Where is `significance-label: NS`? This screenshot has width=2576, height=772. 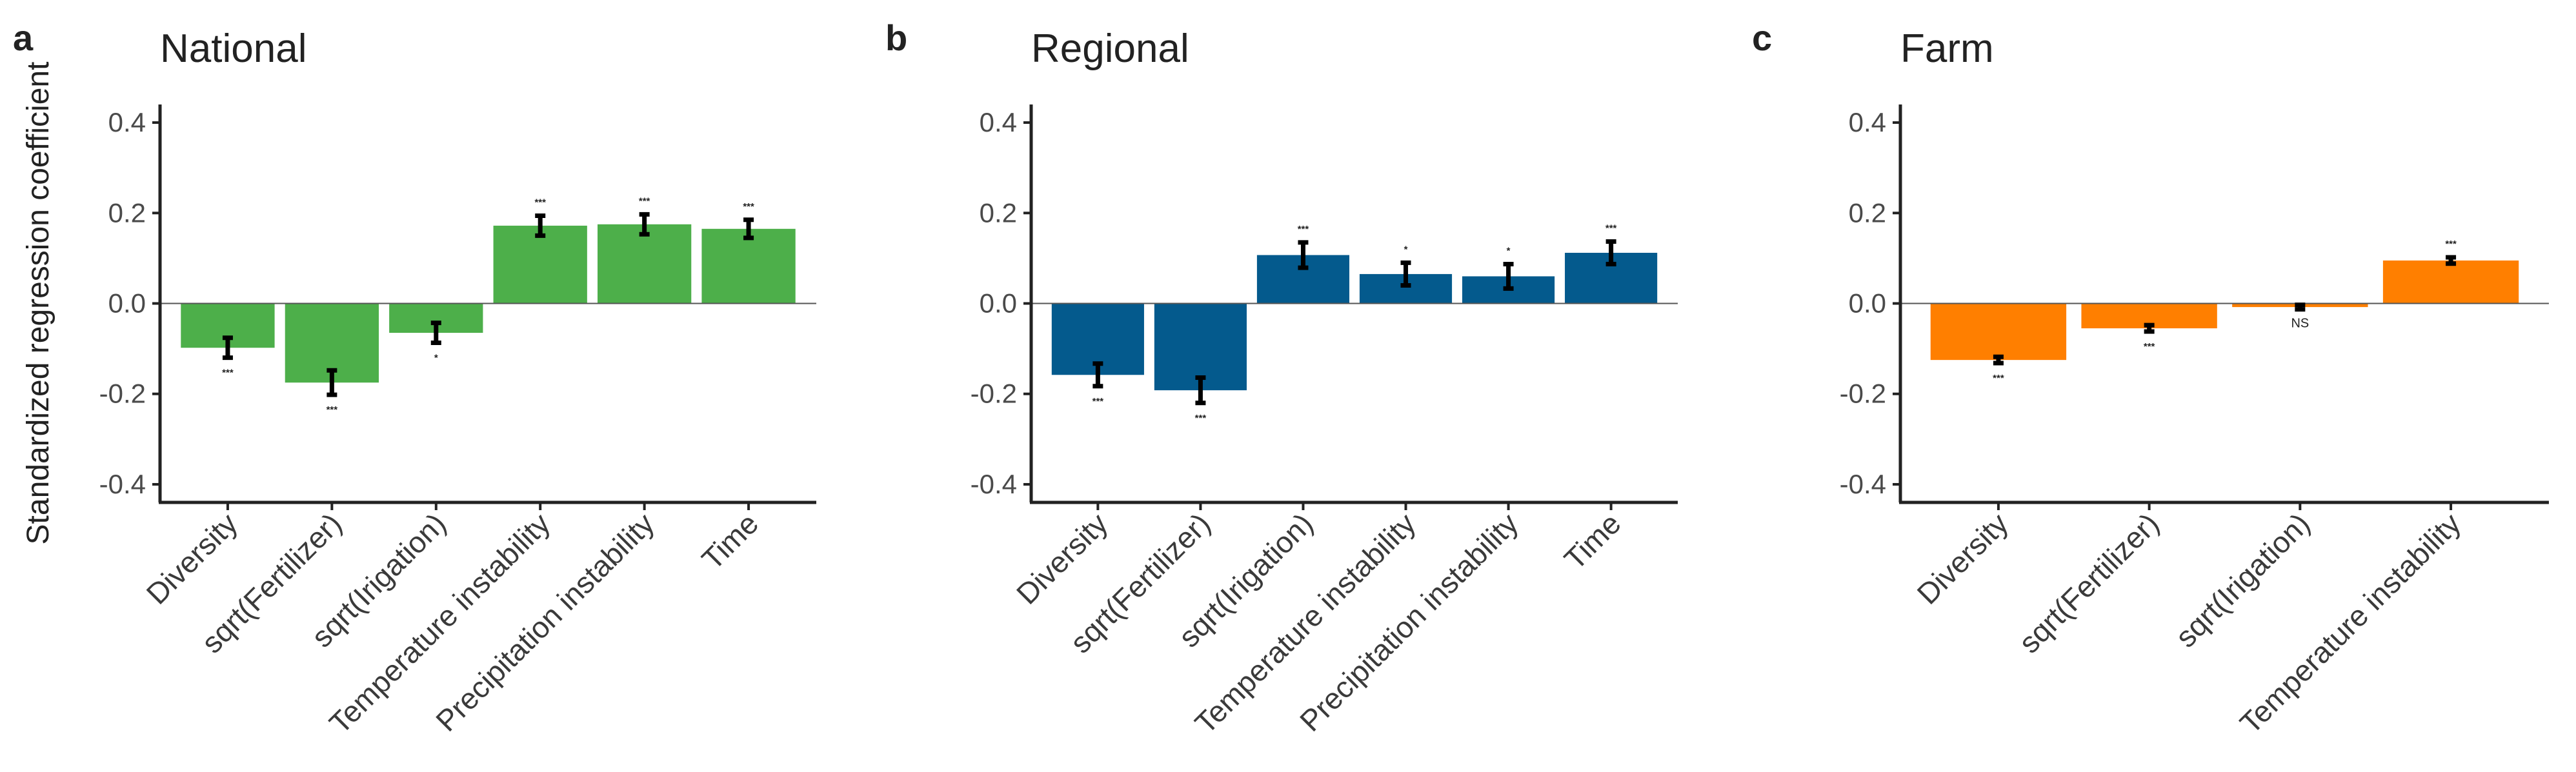
significance-label: NS is located at coordinates (2300, 324).